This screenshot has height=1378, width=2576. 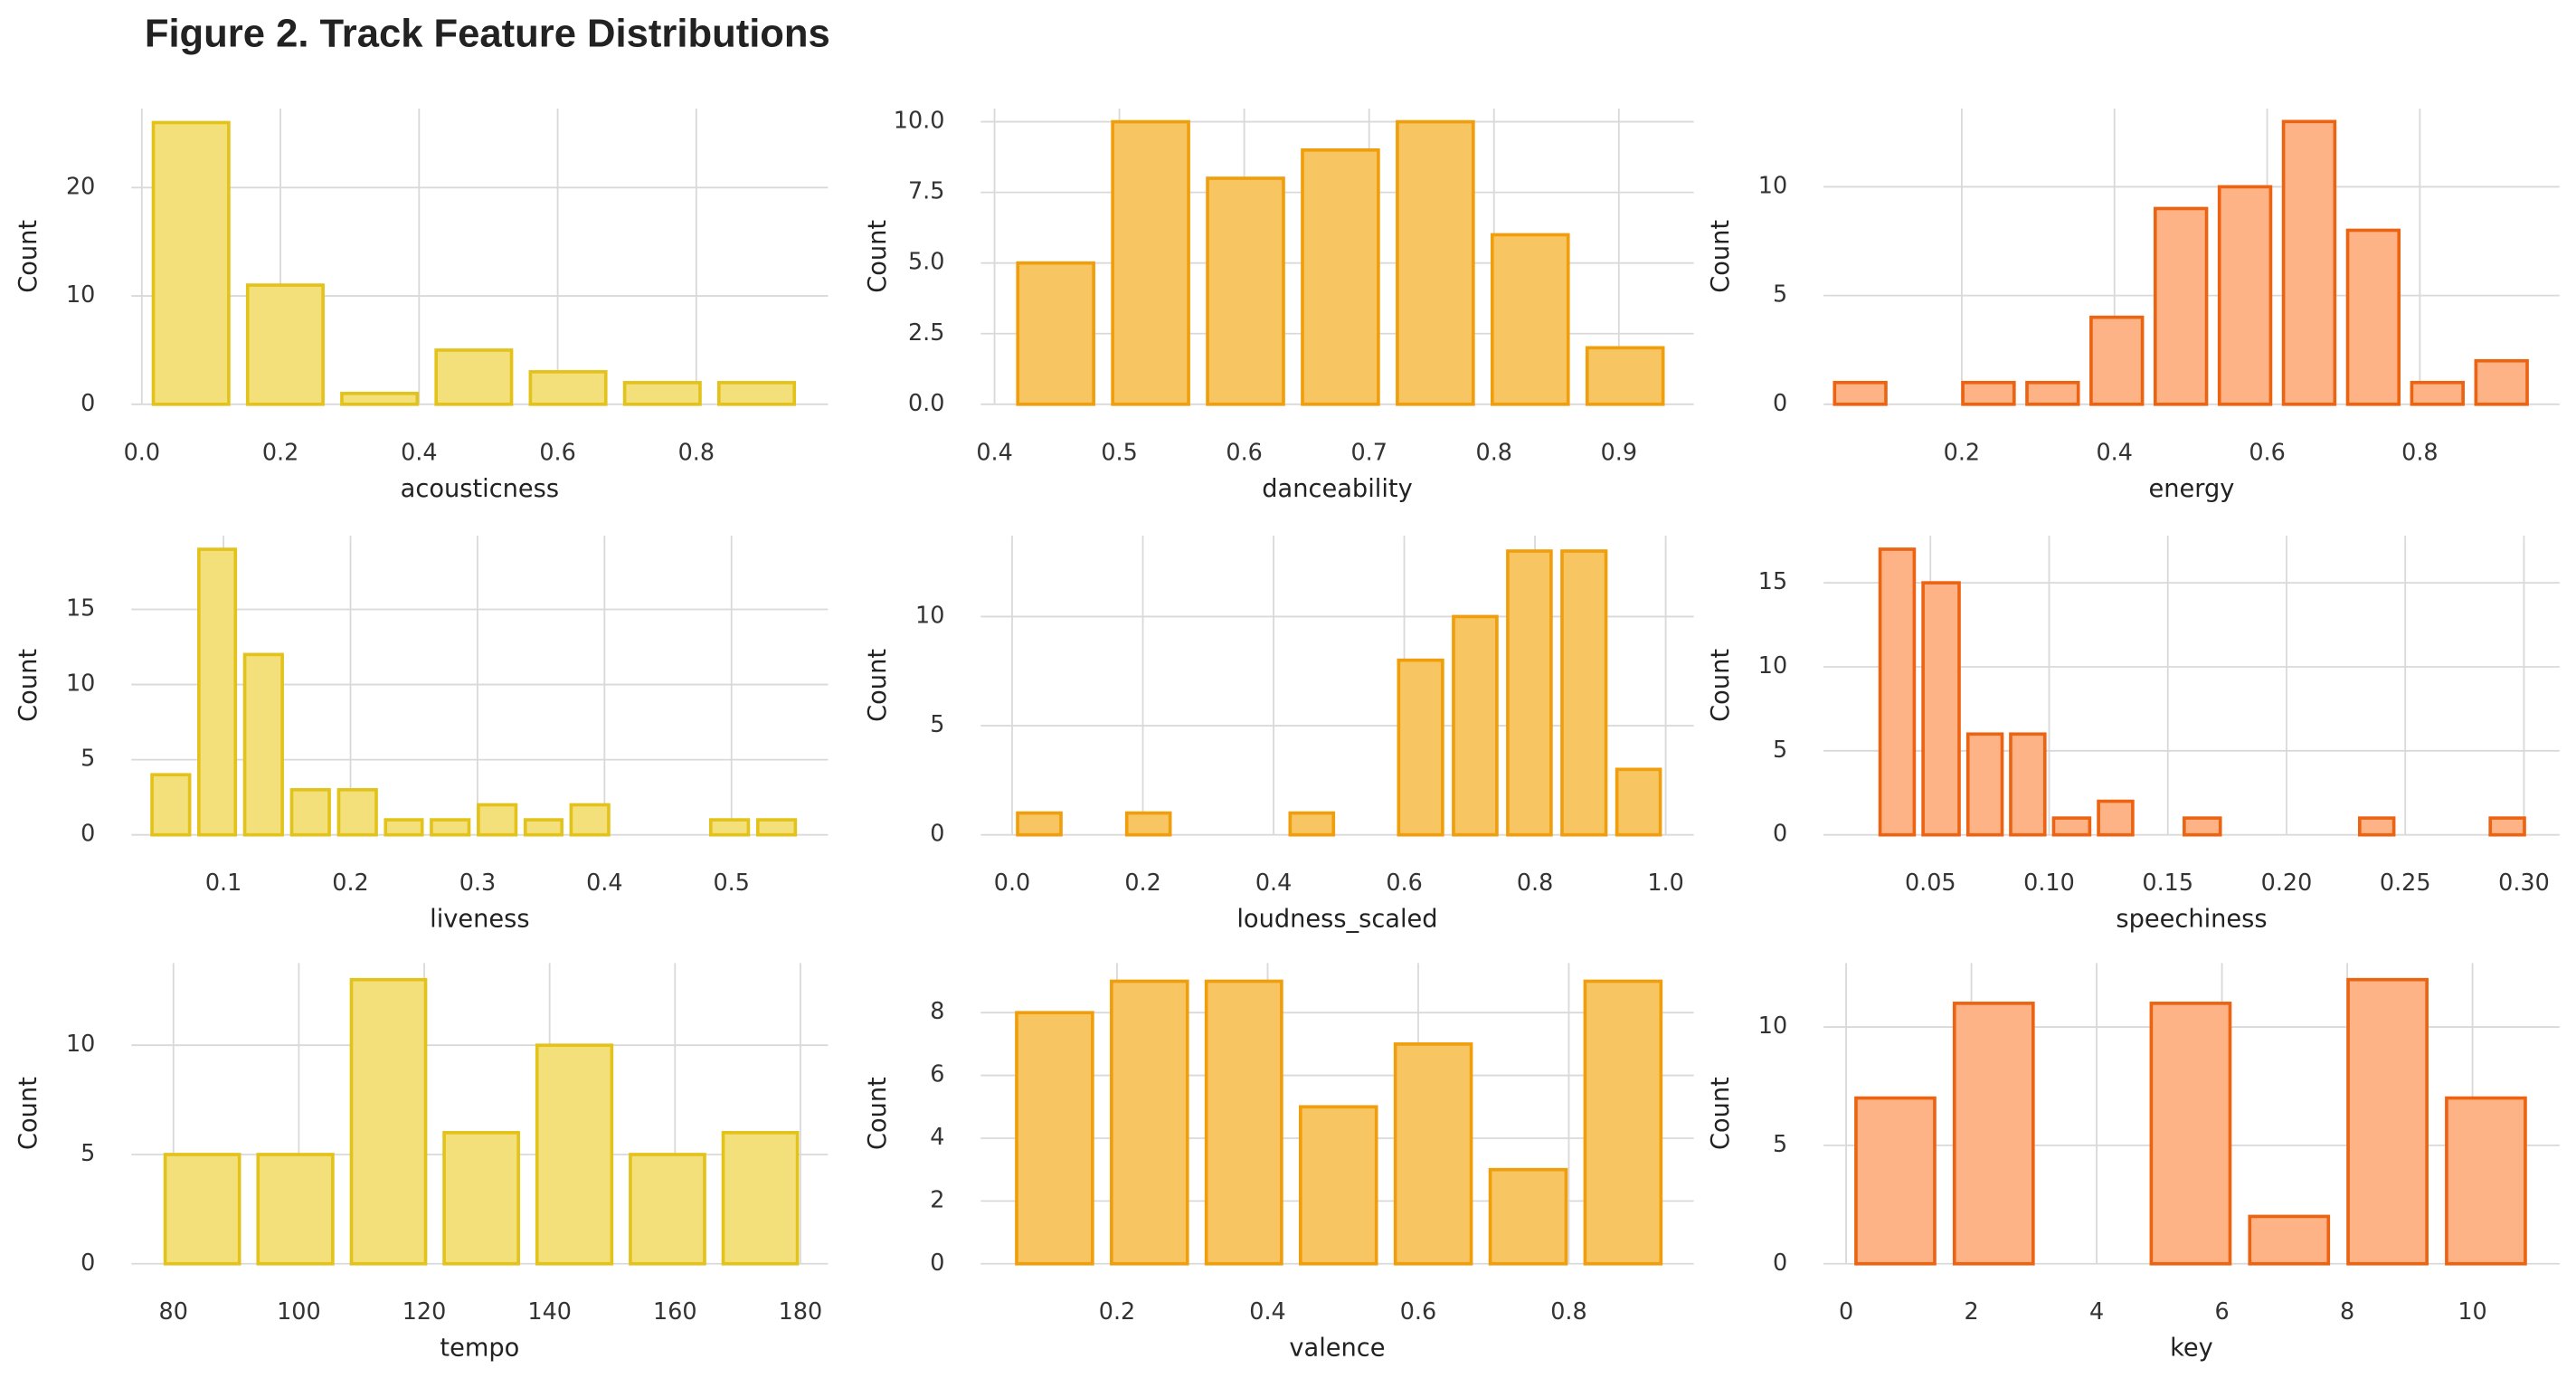 What do you see at coordinates (478, 882) in the screenshot?
I see `x-tick-label: 0.3` at bounding box center [478, 882].